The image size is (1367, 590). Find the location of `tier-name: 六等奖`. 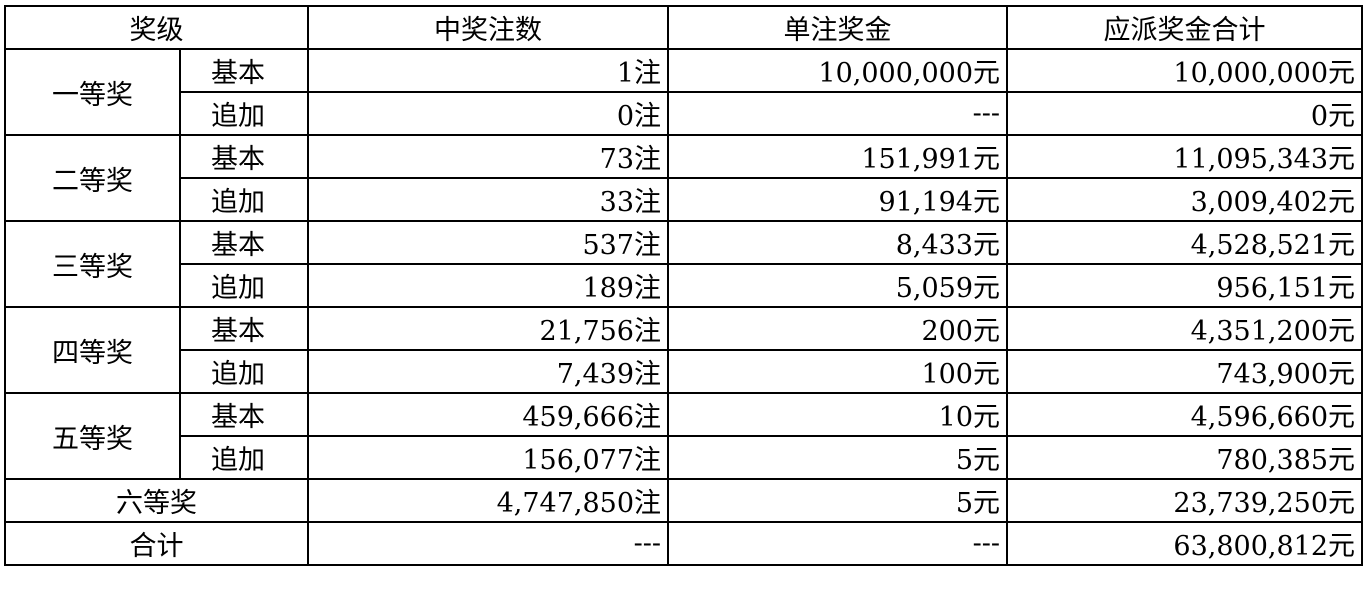

tier-name: 六等奖 is located at coordinates (156, 500).